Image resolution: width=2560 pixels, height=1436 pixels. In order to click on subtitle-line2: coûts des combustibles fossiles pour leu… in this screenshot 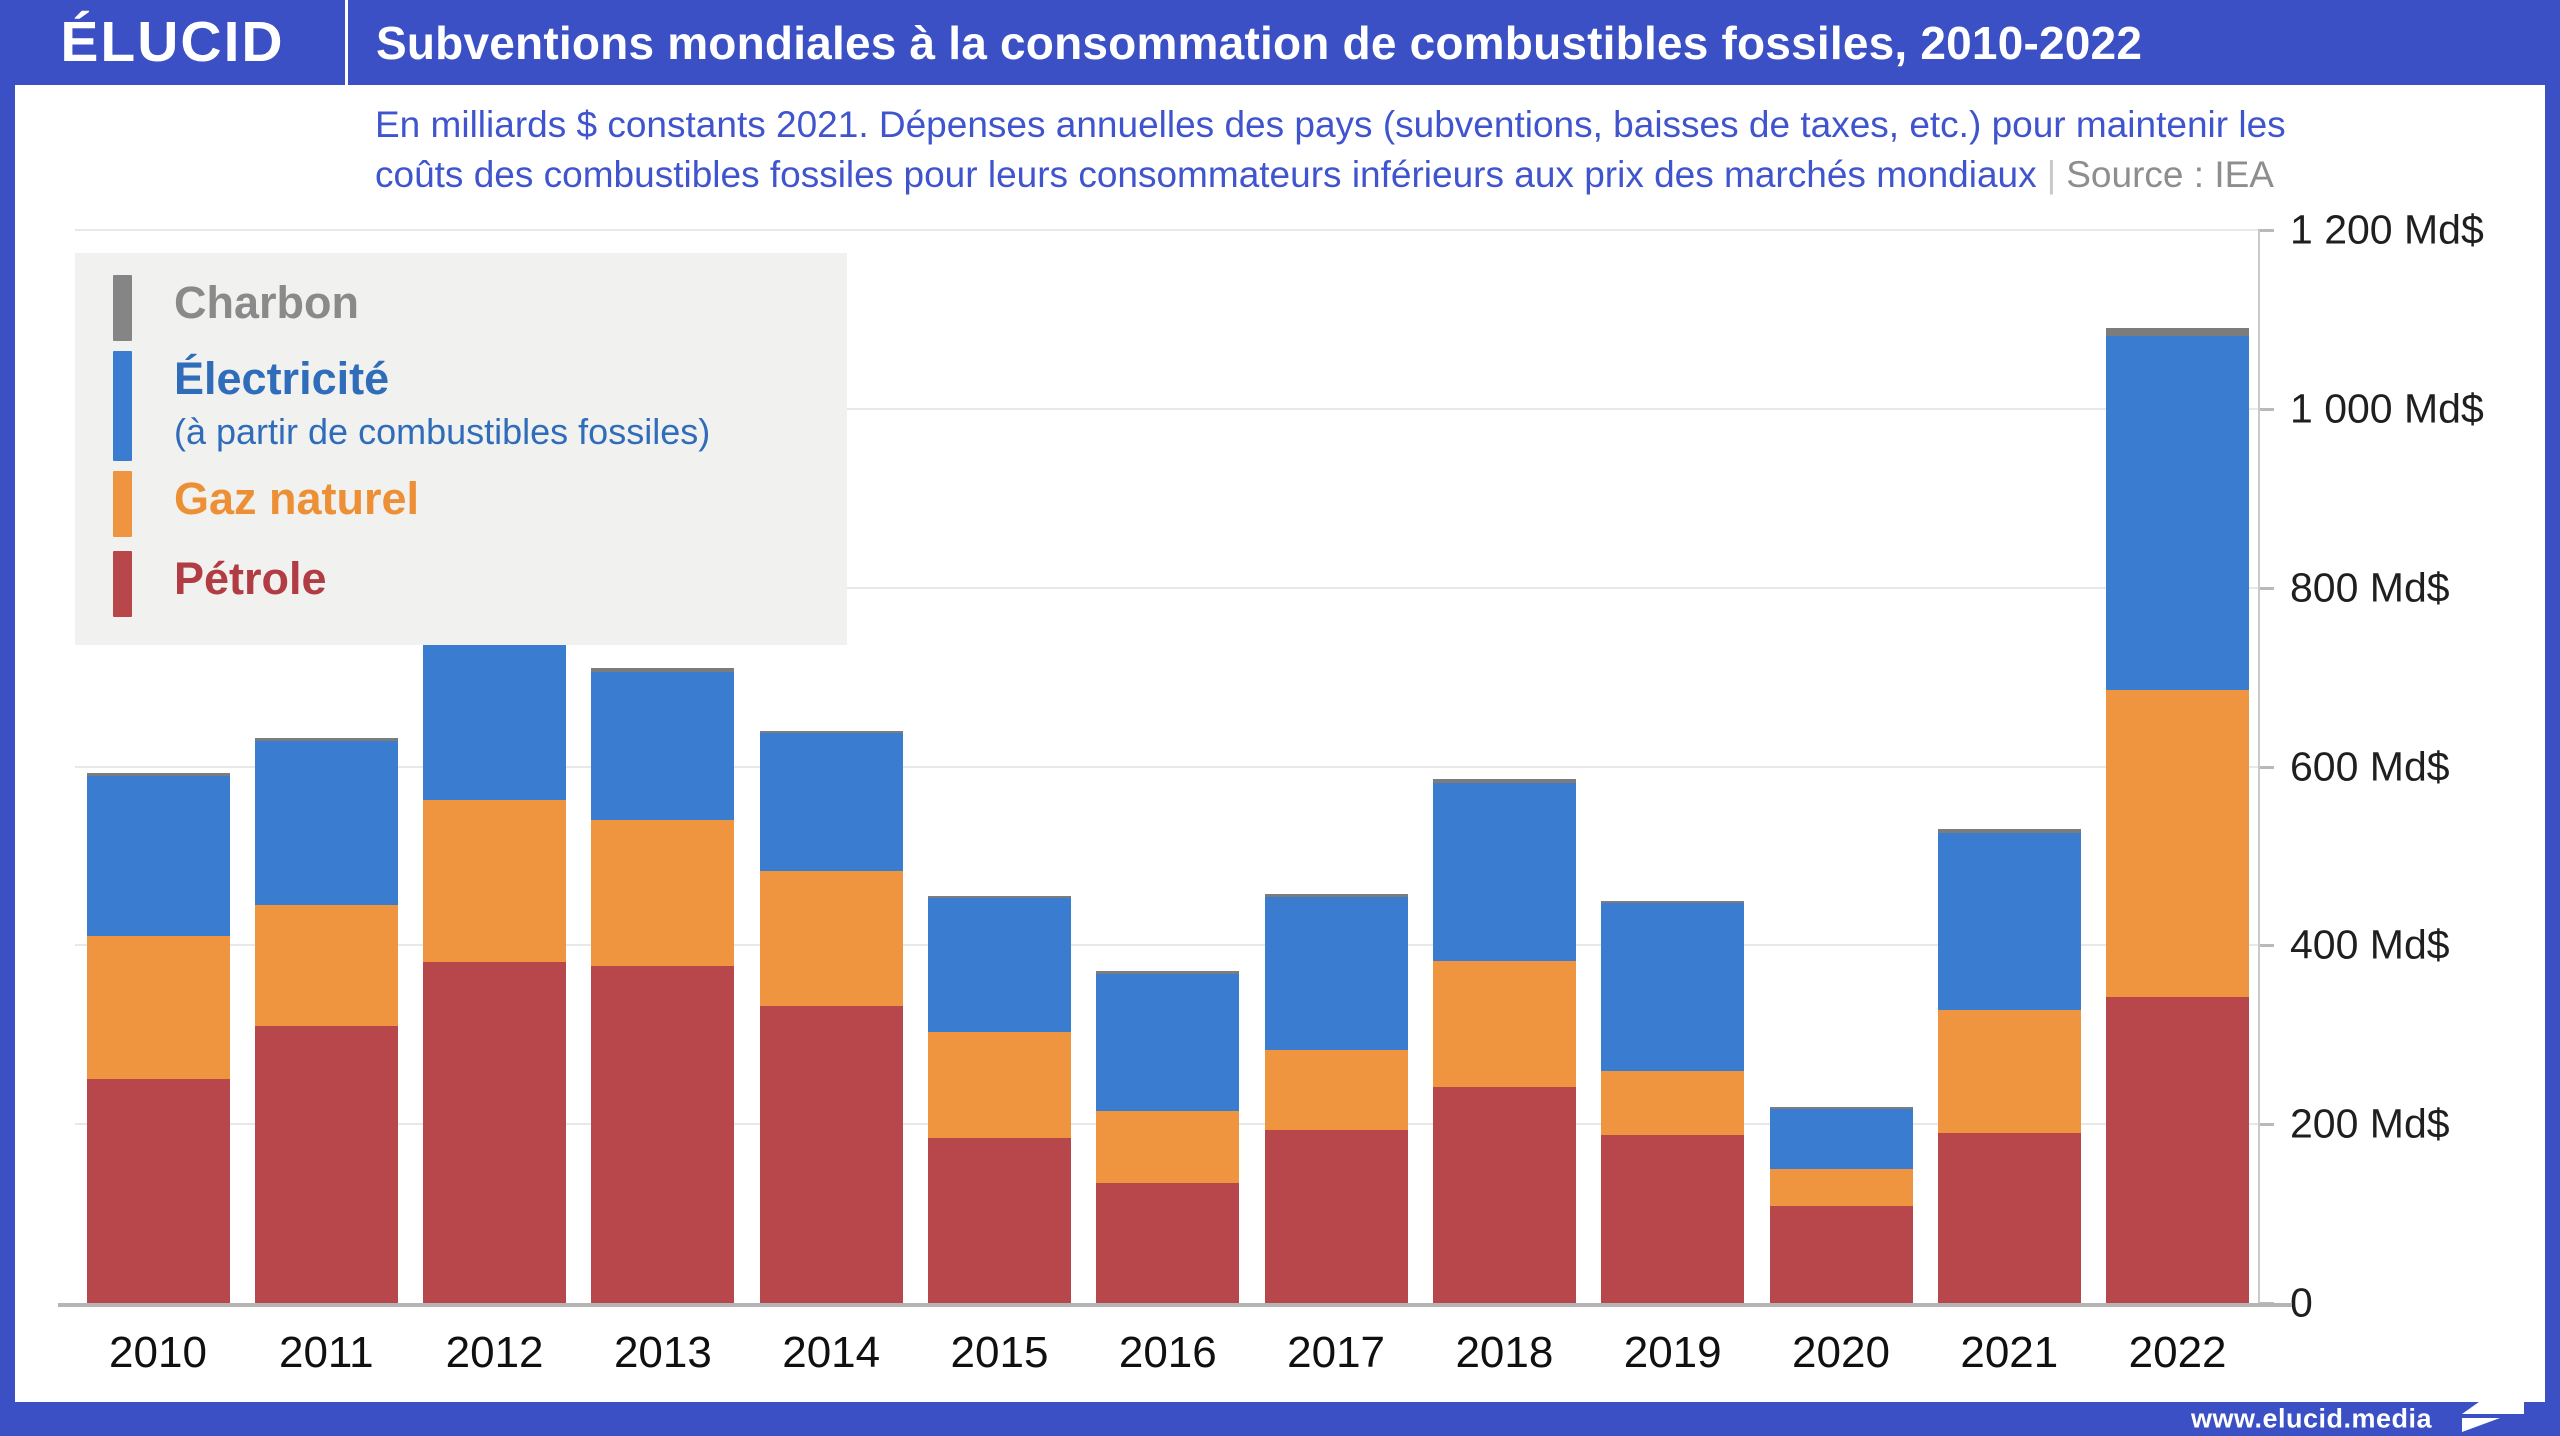, I will do `click(1206, 174)`.